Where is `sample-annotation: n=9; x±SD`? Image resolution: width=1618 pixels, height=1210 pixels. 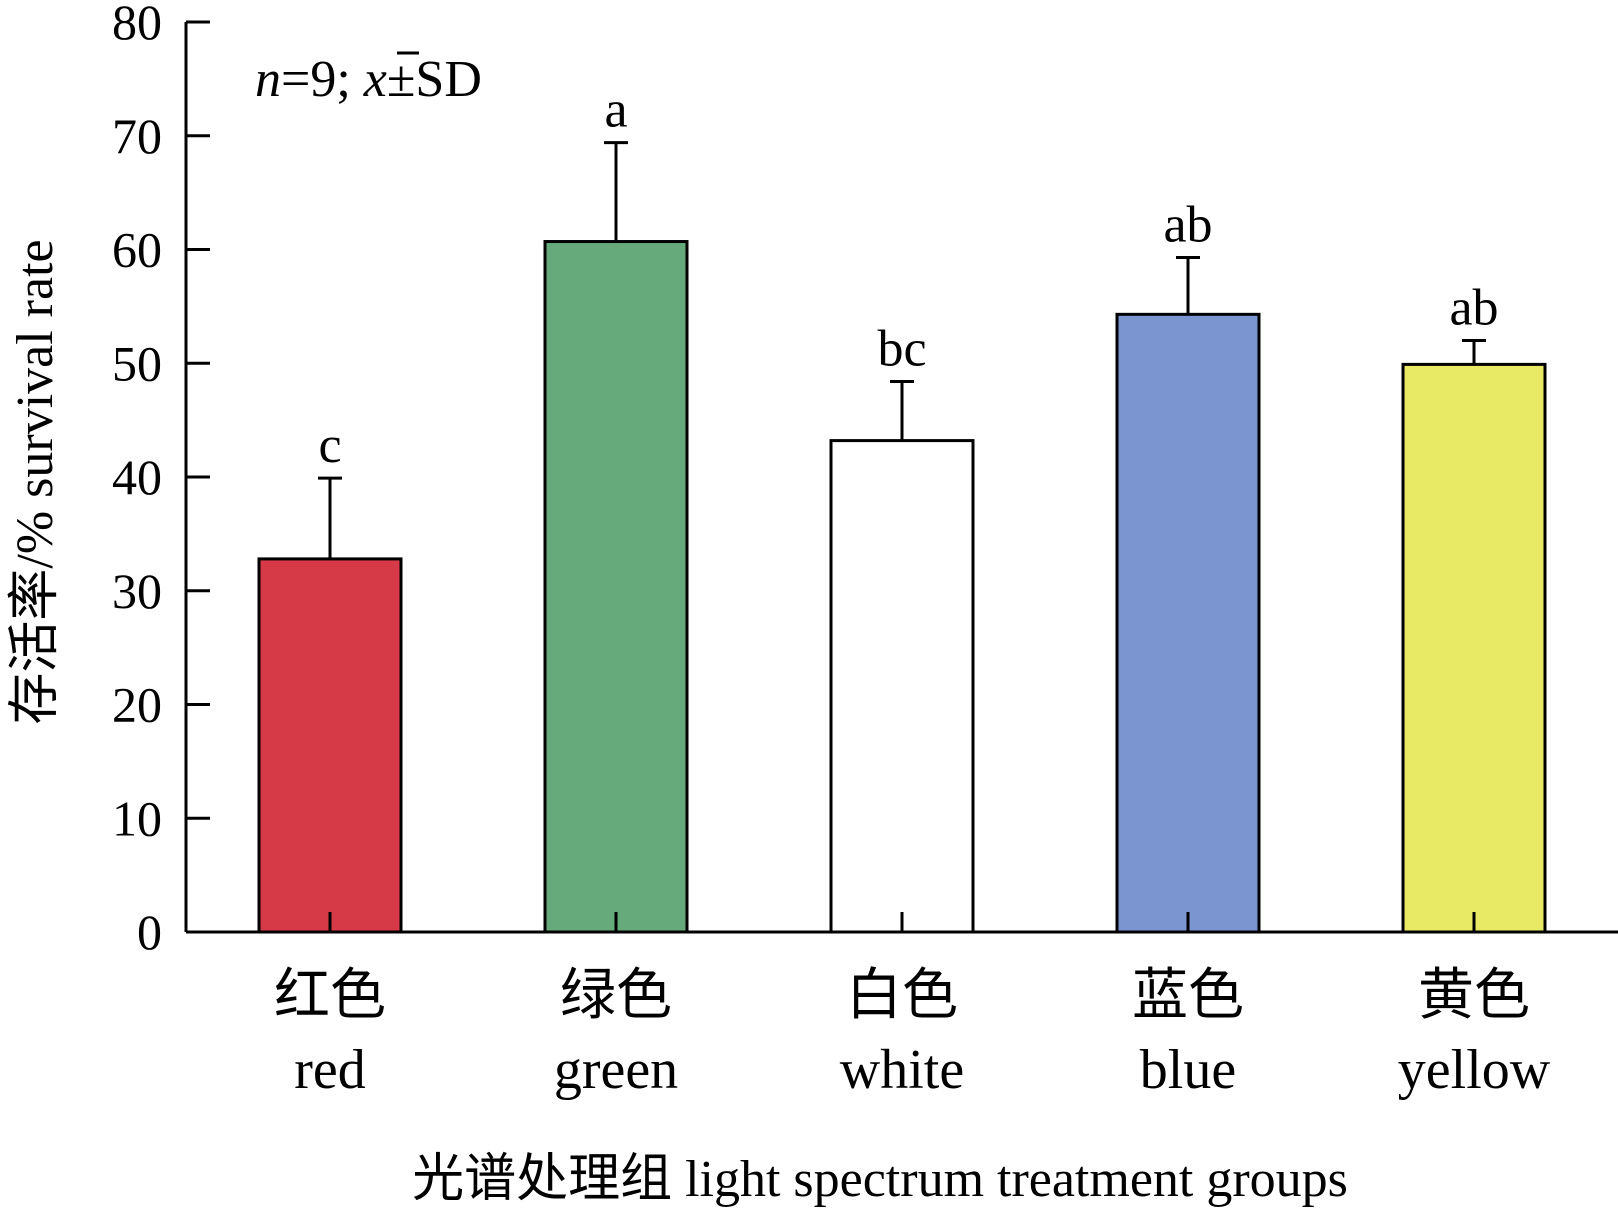 sample-annotation: n=9; x±SD is located at coordinates (368, 79).